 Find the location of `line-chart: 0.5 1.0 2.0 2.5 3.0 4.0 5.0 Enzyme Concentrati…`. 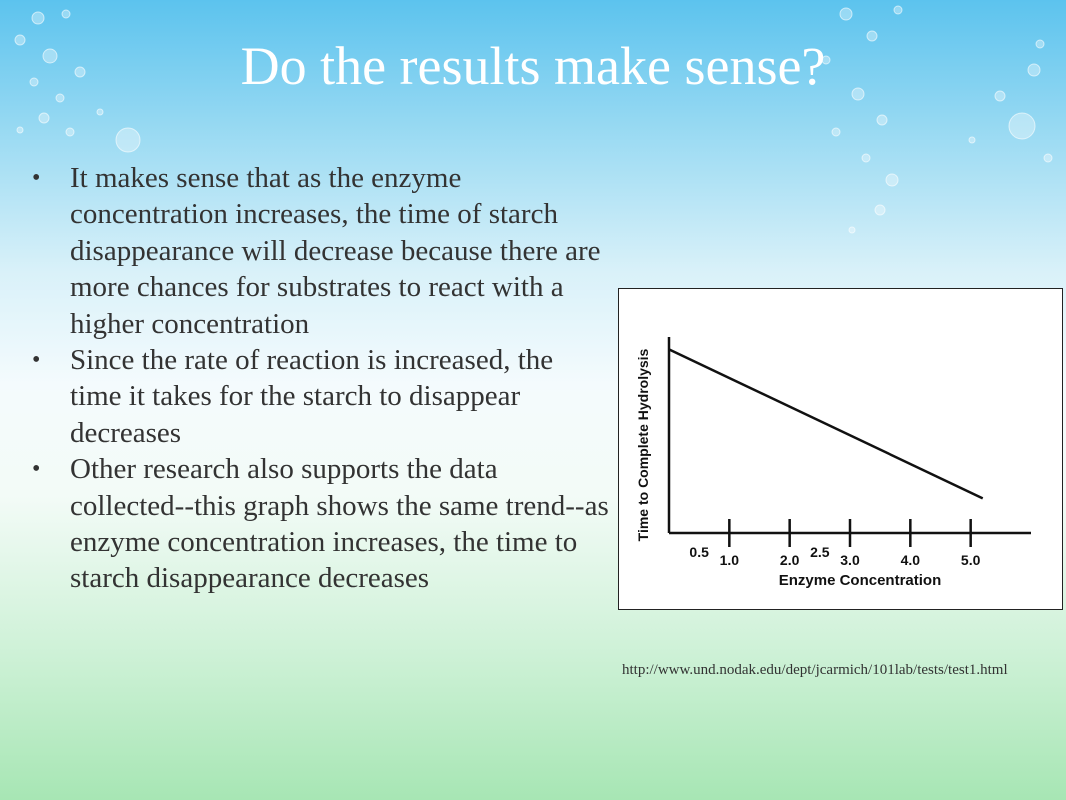

line-chart: 0.5 1.0 2.0 2.5 3.0 4.0 5.0 Enzyme Concentrati… is located at coordinates (833, 463).